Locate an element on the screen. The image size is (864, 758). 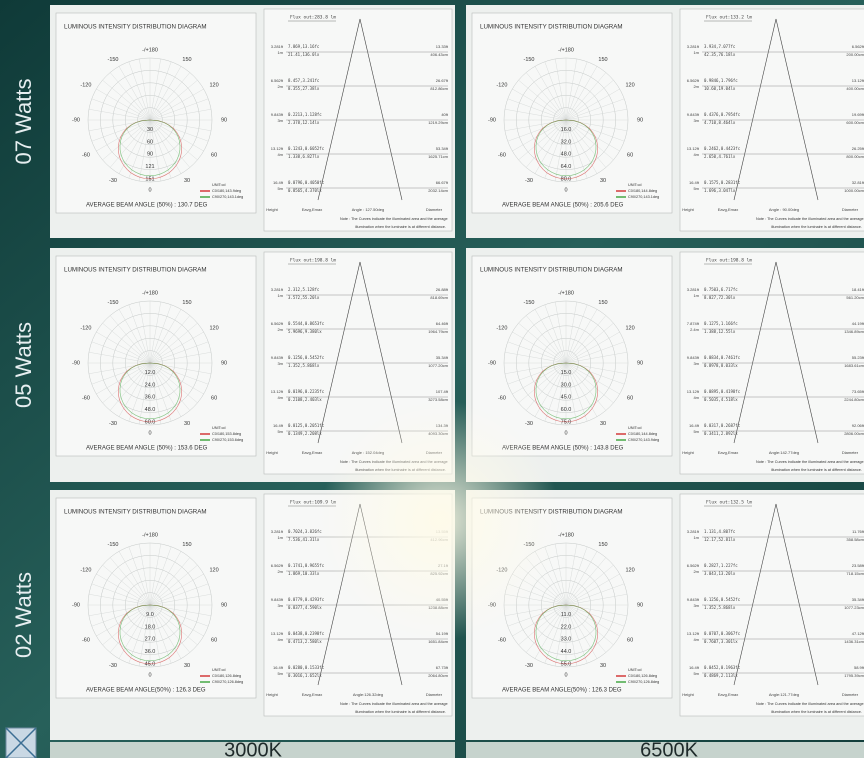
legend-text: C0/180,144.8deg is located at coordinates (642, 191).